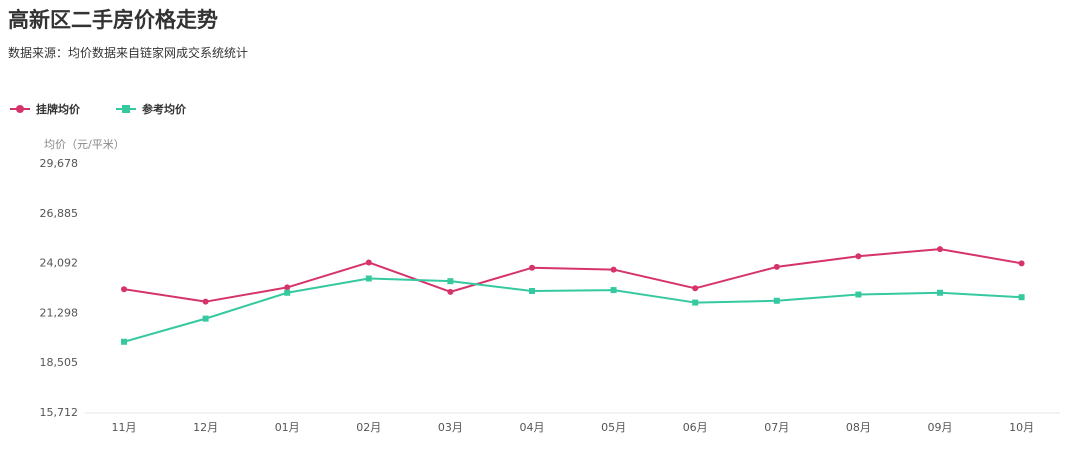 The height and width of the screenshot is (457, 1080). I want to click on series-reference-price, so click(573, 310).